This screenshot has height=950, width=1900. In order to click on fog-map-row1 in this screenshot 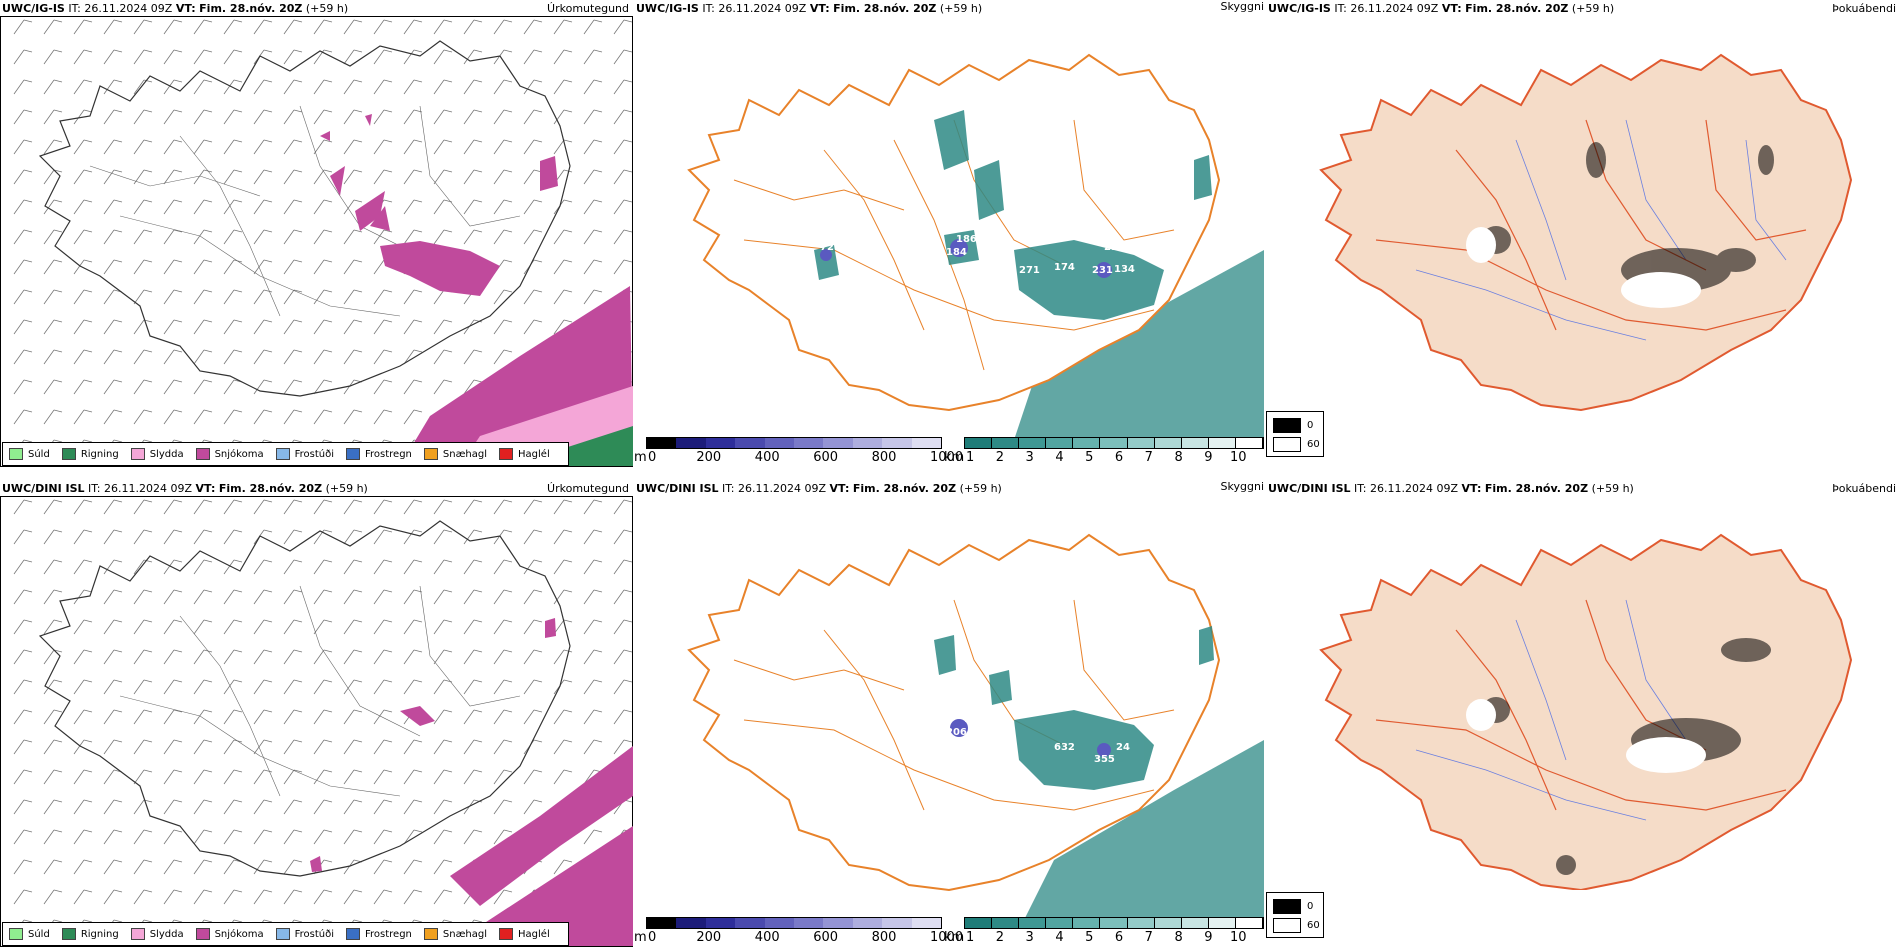, I will do `click(1586, 232)`.